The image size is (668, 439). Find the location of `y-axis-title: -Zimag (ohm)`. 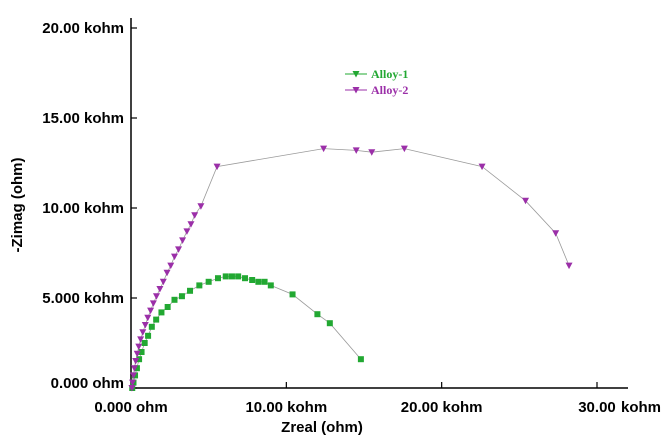

y-axis-title: -Zimag (ohm) is located at coordinates (17, 205).